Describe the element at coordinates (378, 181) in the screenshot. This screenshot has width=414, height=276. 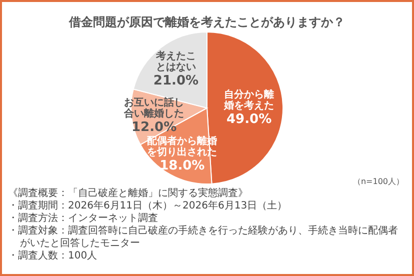
I see `text: （n=100人）` at that location.